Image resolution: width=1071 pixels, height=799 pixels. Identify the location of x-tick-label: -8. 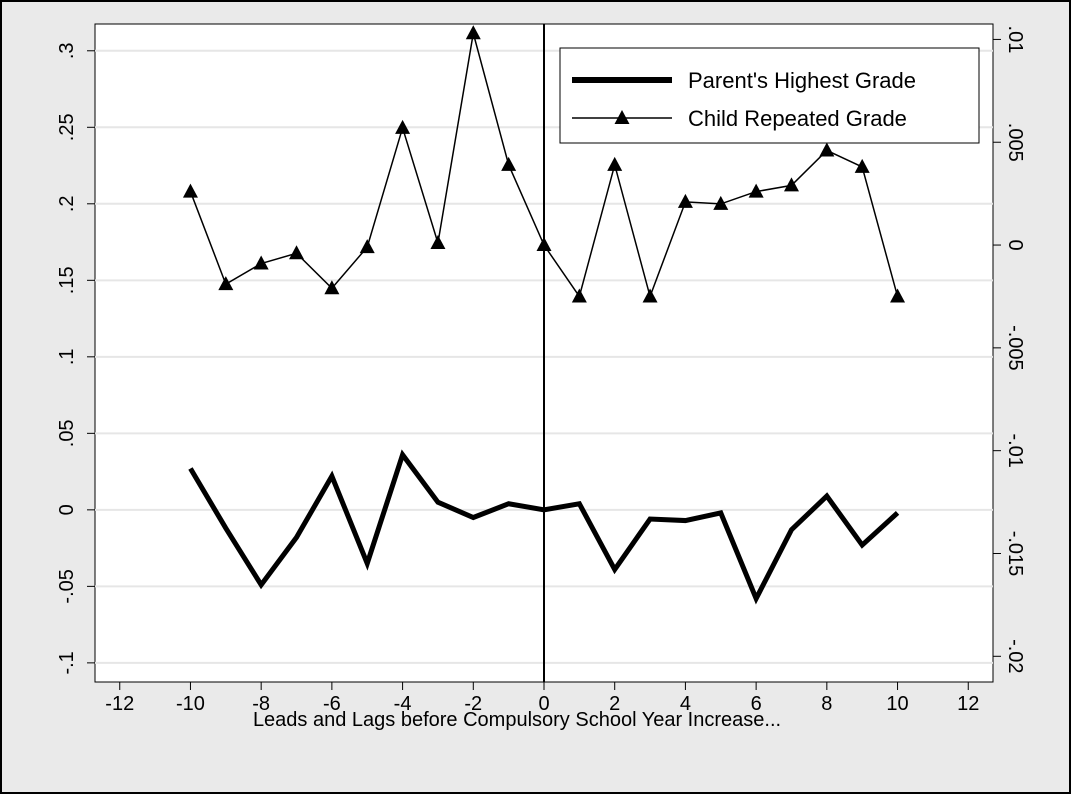
(261, 704).